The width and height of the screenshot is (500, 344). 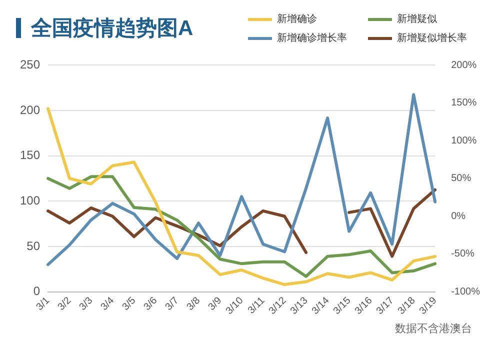 What do you see at coordinates (461, 178) in the screenshot?
I see `y2-tick-label: 50%` at bounding box center [461, 178].